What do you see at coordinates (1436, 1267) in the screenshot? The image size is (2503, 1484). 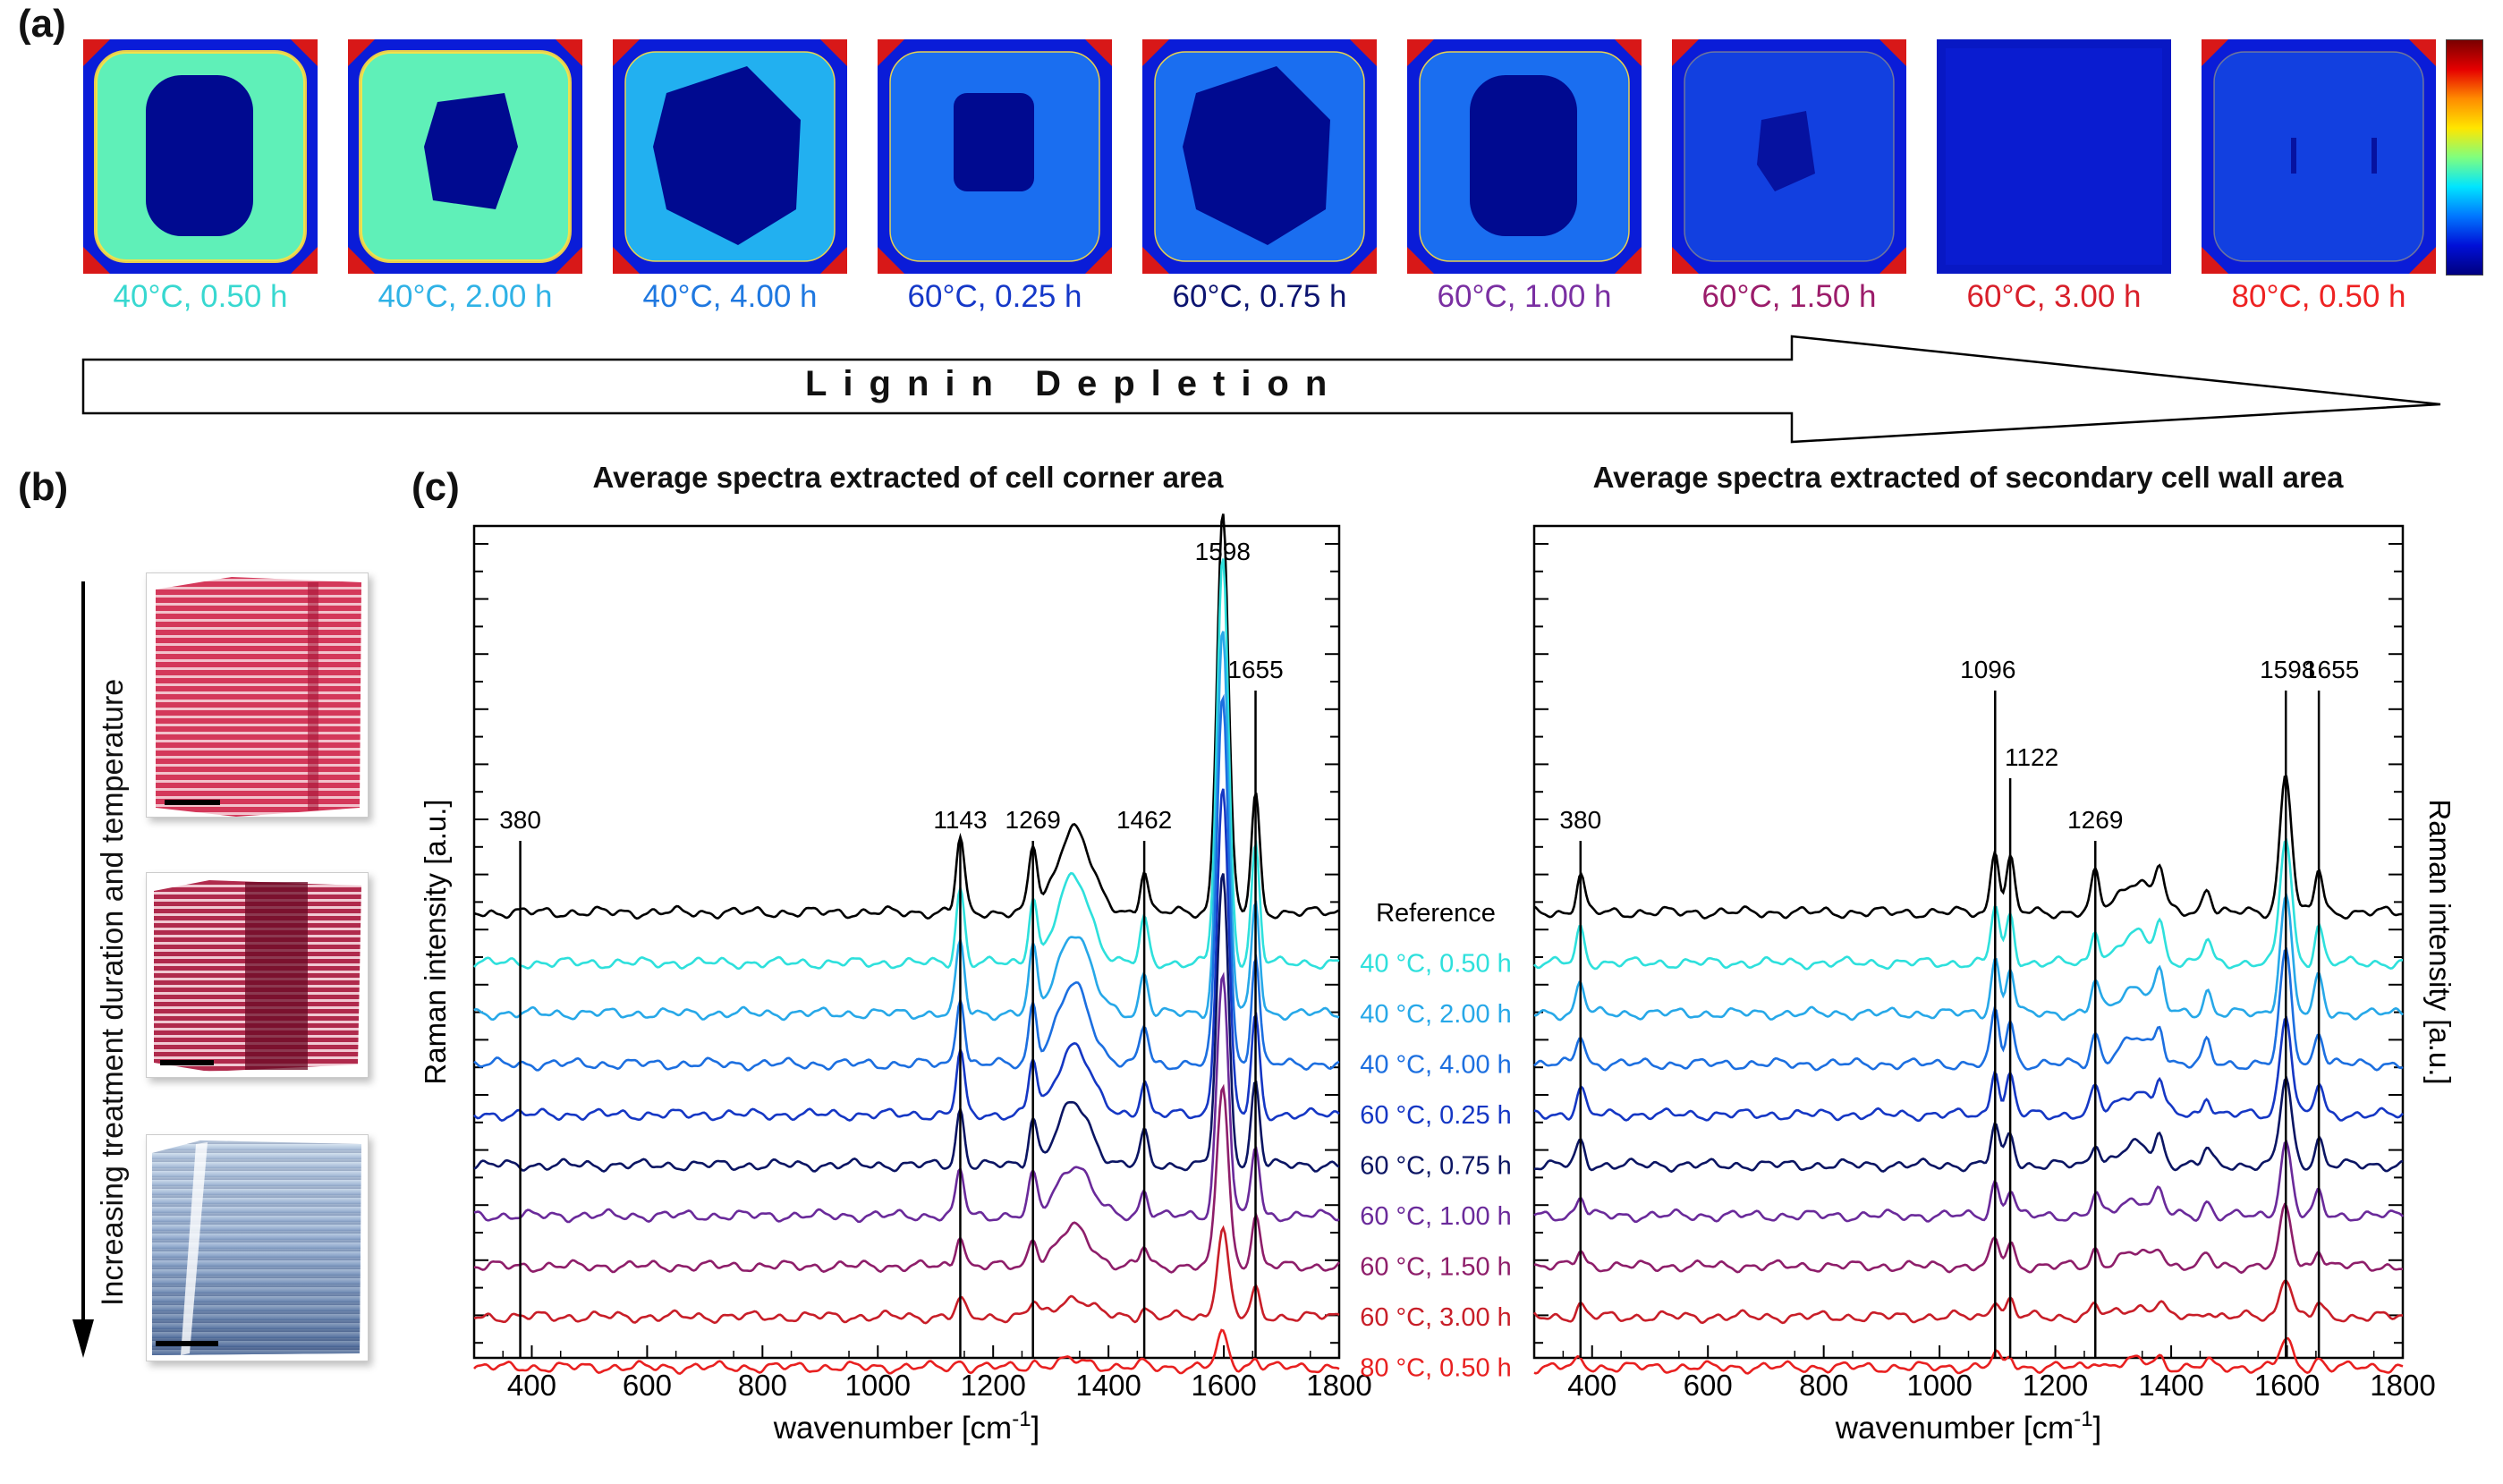 I see `legend-entry: 60 °C, 1.50 h` at bounding box center [1436, 1267].